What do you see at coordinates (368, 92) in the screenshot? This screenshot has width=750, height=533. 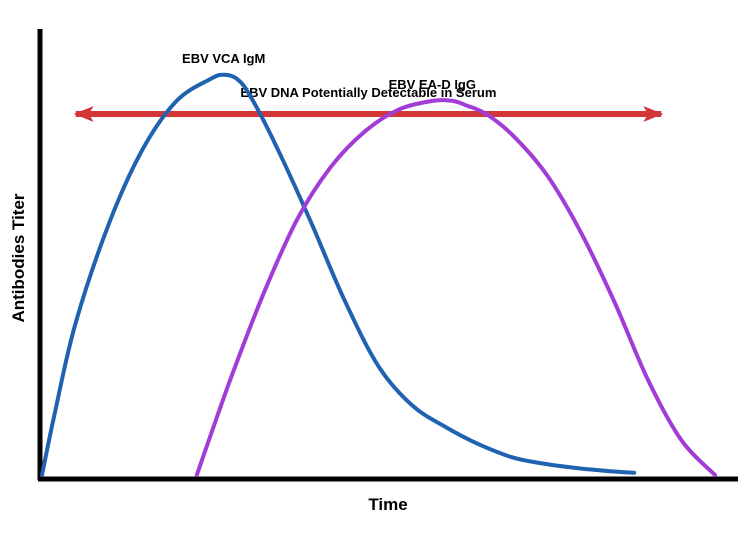 I see `annotation-text: EBV DNA Potentially Detectable in Serum` at bounding box center [368, 92].